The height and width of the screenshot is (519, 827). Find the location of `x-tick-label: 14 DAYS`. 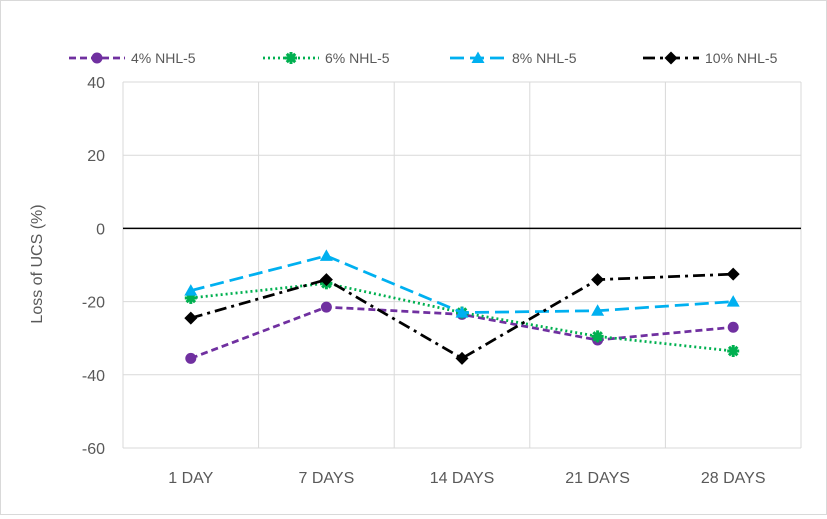

x-tick-label: 14 DAYS is located at coordinates (462, 478).